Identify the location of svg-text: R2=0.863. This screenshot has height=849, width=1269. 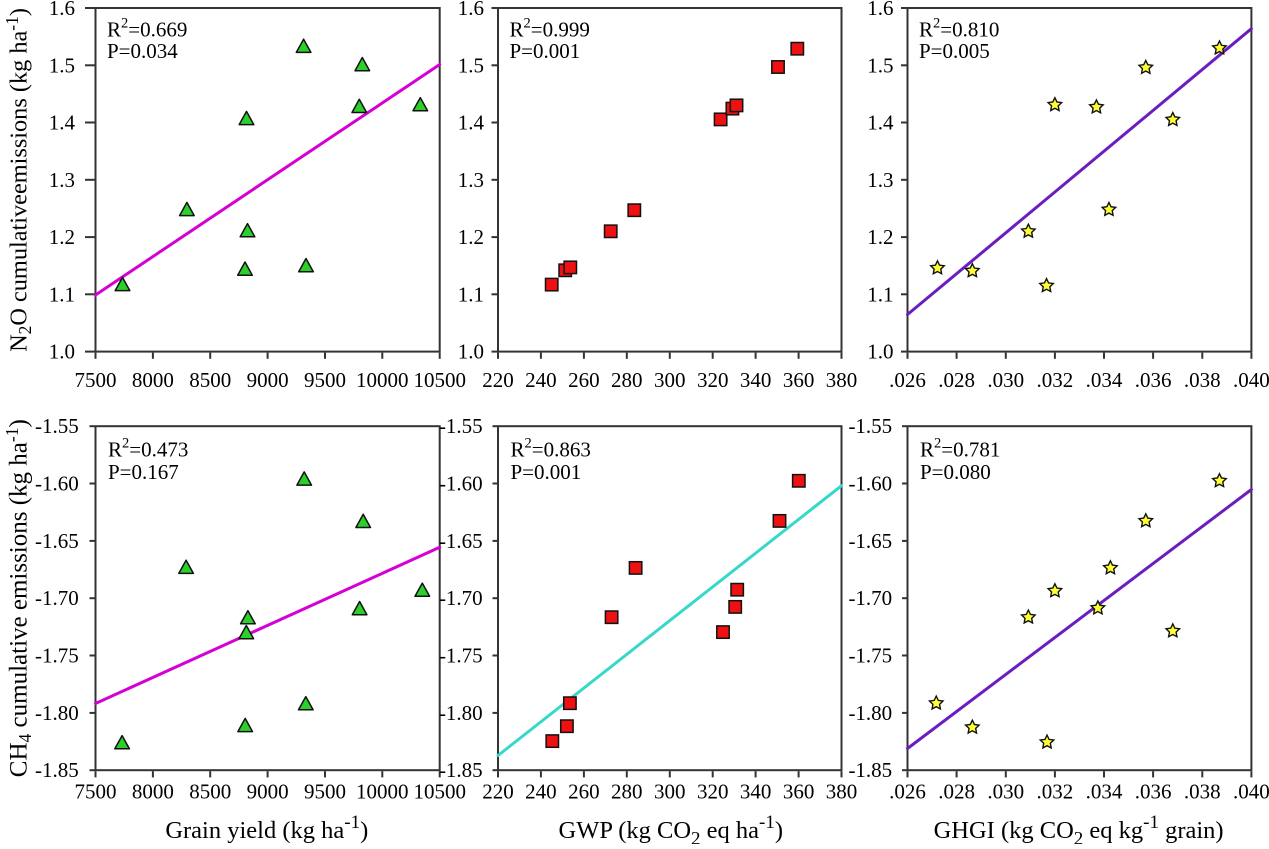
(551, 449).